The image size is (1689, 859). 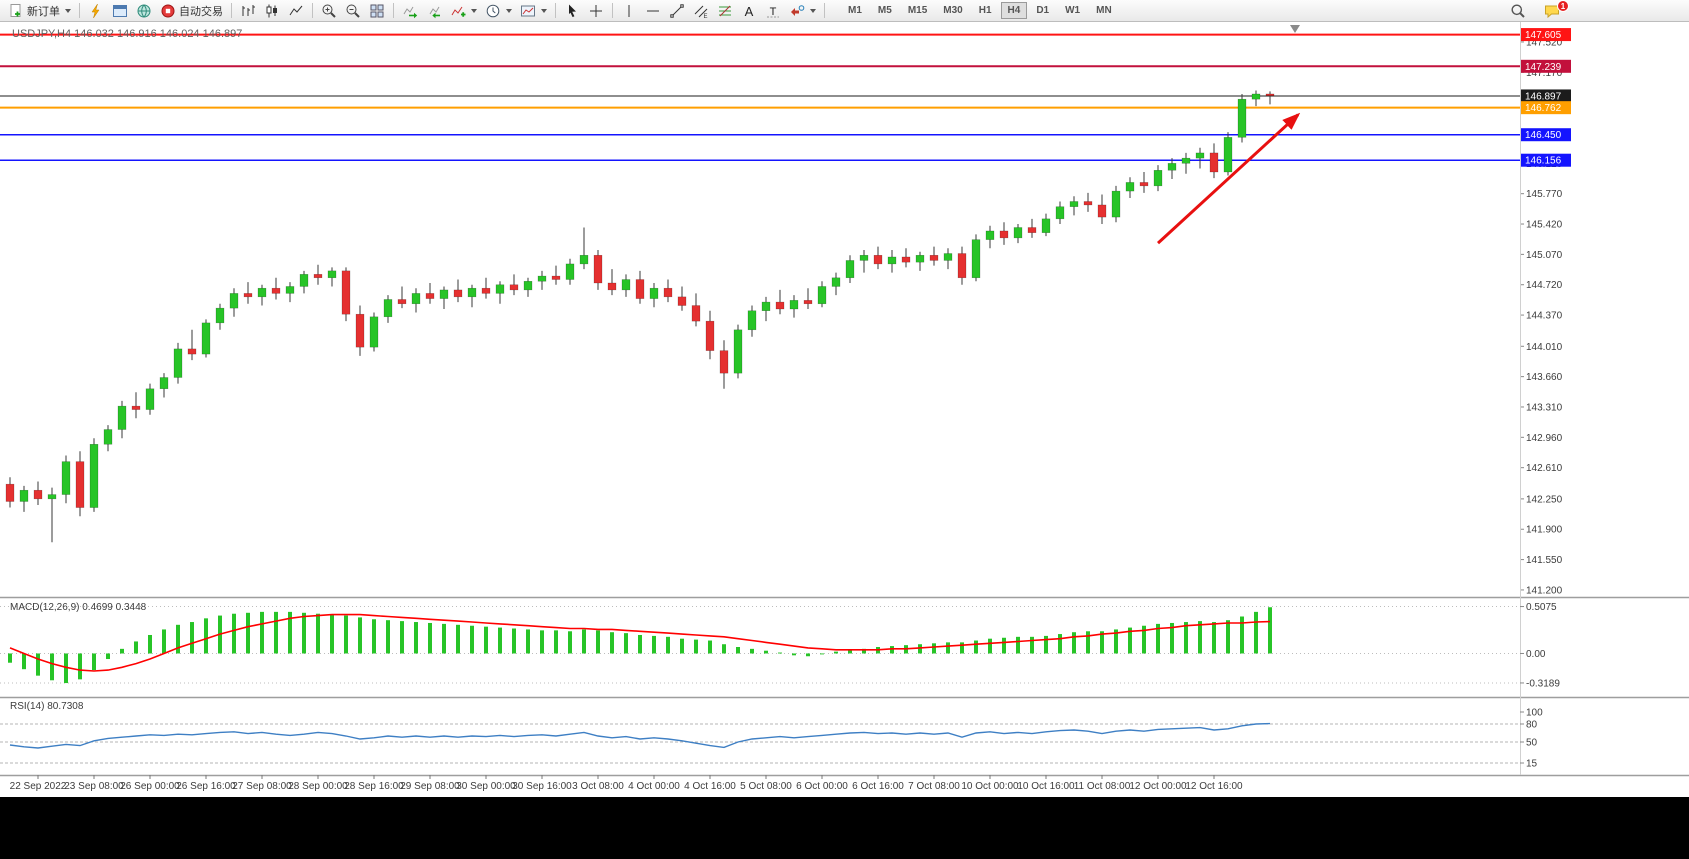 What do you see at coordinates (1042, 10) in the screenshot?
I see `timeframe-d1: D1` at bounding box center [1042, 10].